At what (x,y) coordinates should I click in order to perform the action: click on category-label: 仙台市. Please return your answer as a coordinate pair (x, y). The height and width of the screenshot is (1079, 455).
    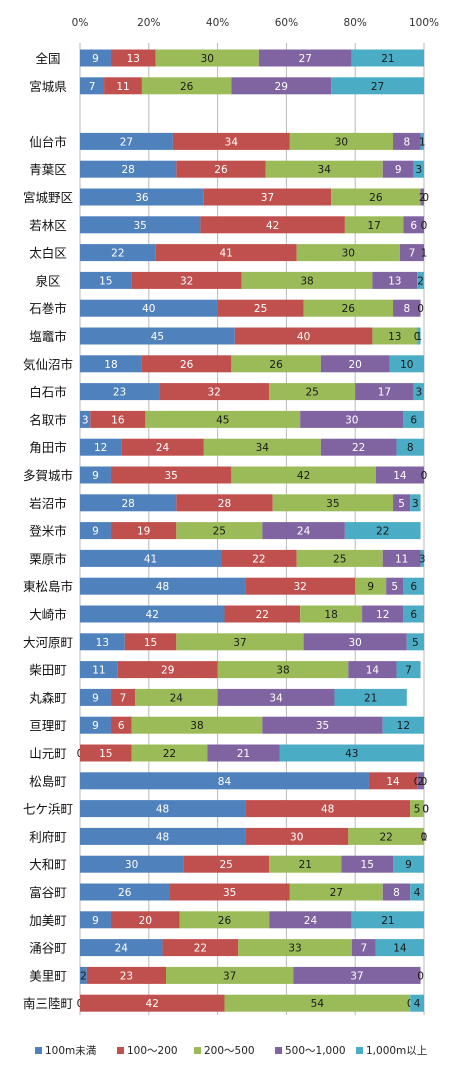
    Looking at the image, I should click on (48, 141).